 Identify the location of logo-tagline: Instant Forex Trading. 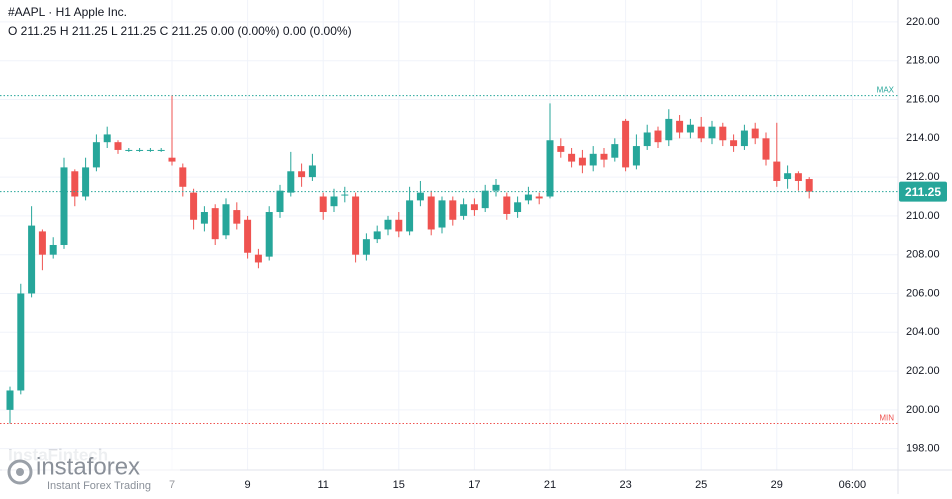
(99, 486).